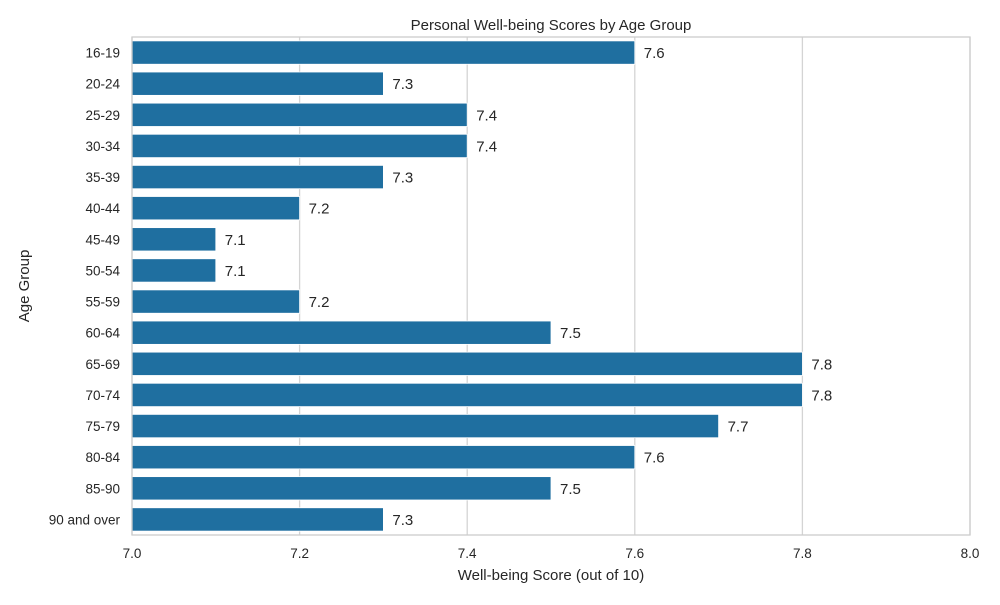  Describe the element at coordinates (102, 53) in the screenshot. I see `y-tick-label: 16-19` at that location.